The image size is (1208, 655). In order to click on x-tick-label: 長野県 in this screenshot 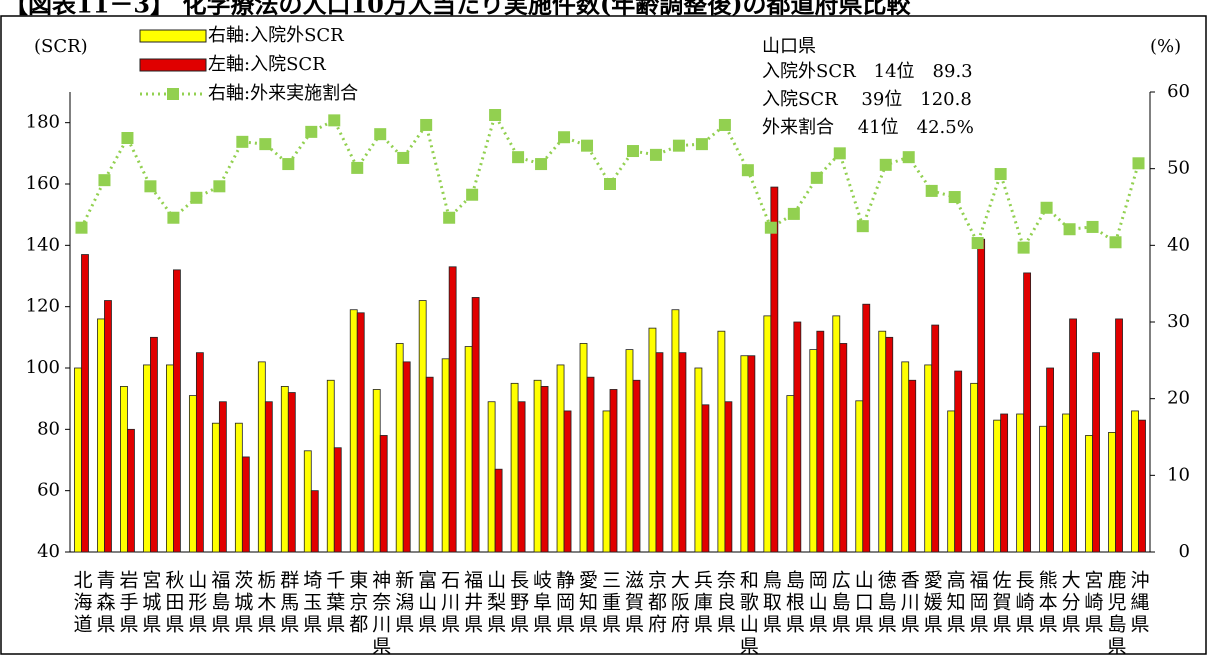, I will do `click(518, 603)`.